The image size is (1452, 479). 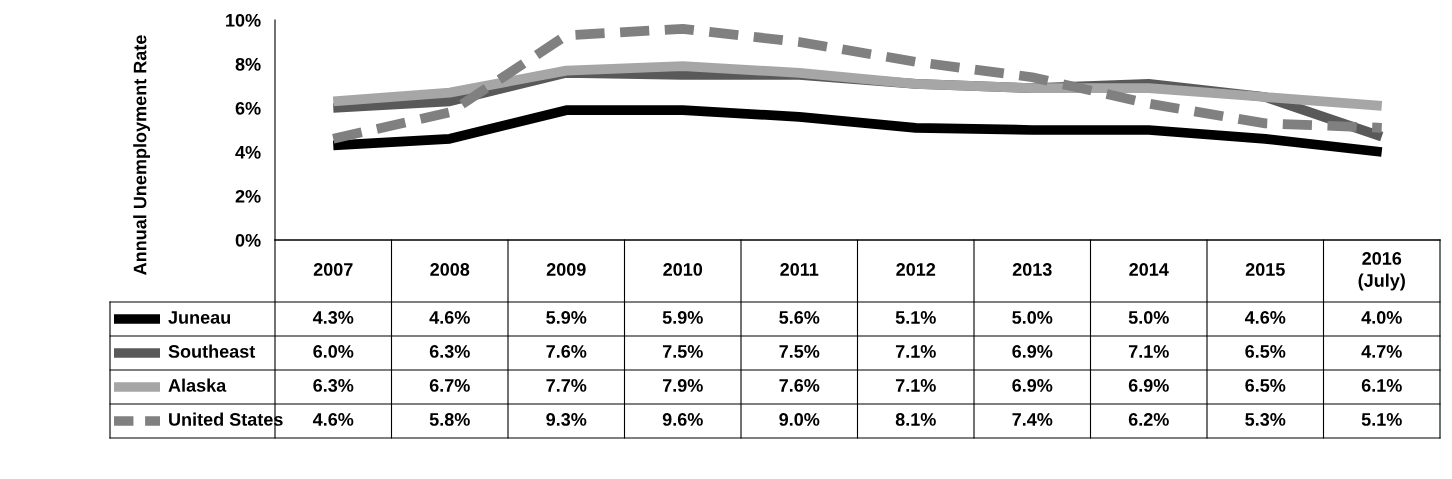 What do you see at coordinates (1265, 269) in the screenshot?
I see `x-tick-label: 2015` at bounding box center [1265, 269].